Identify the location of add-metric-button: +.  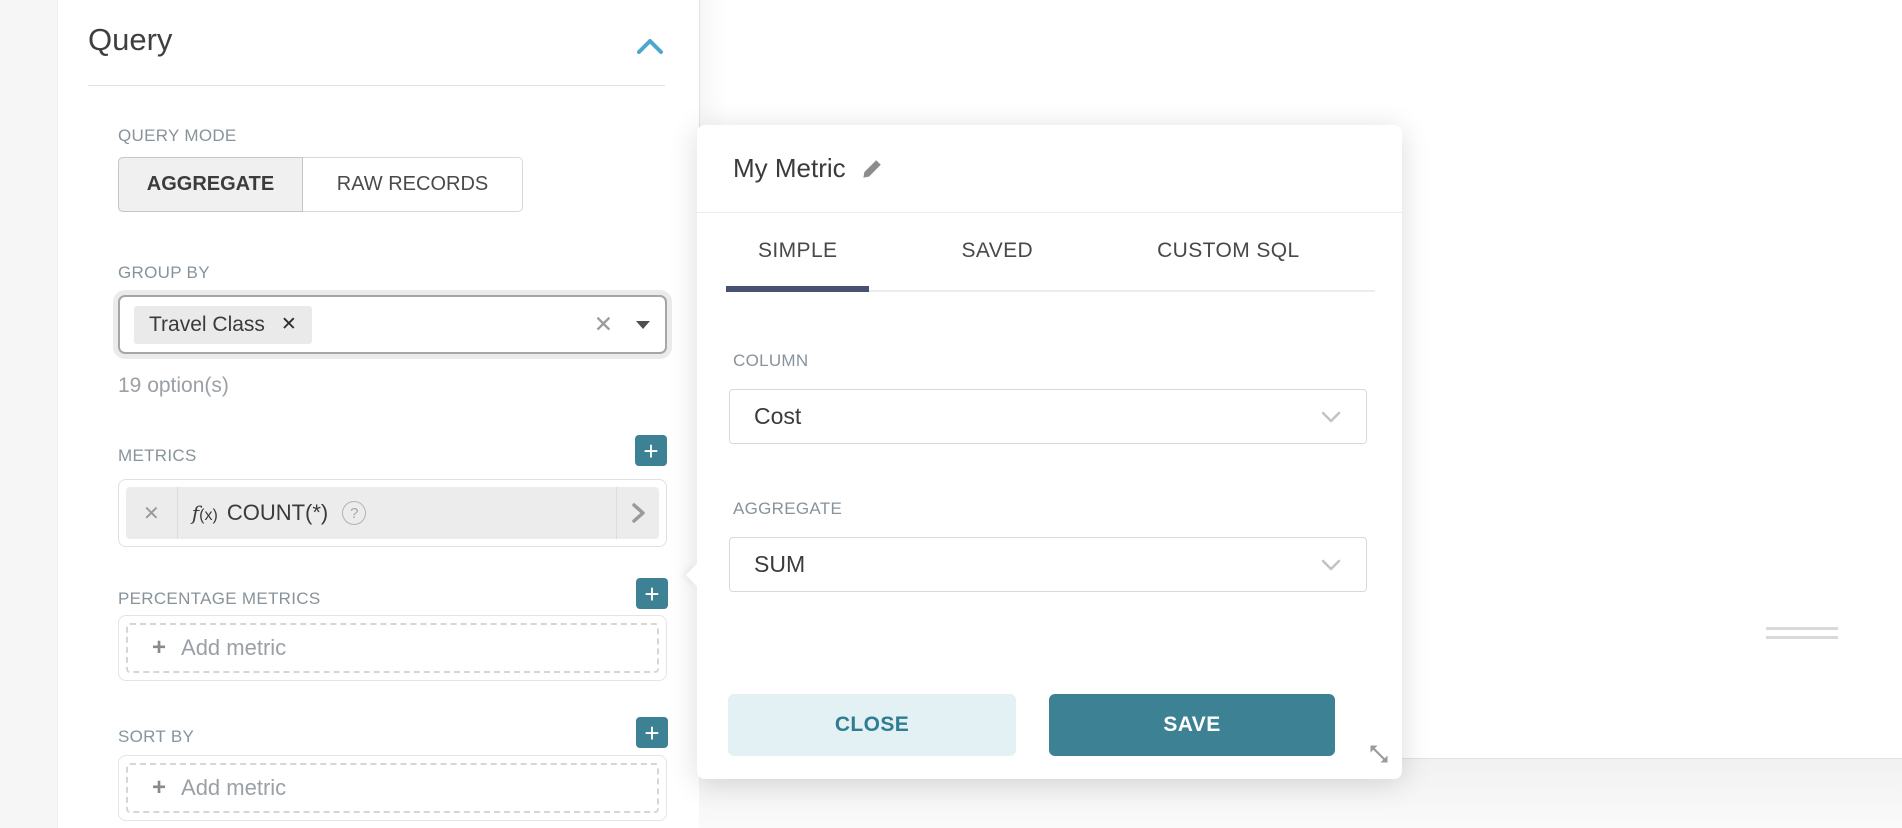
(651, 450).